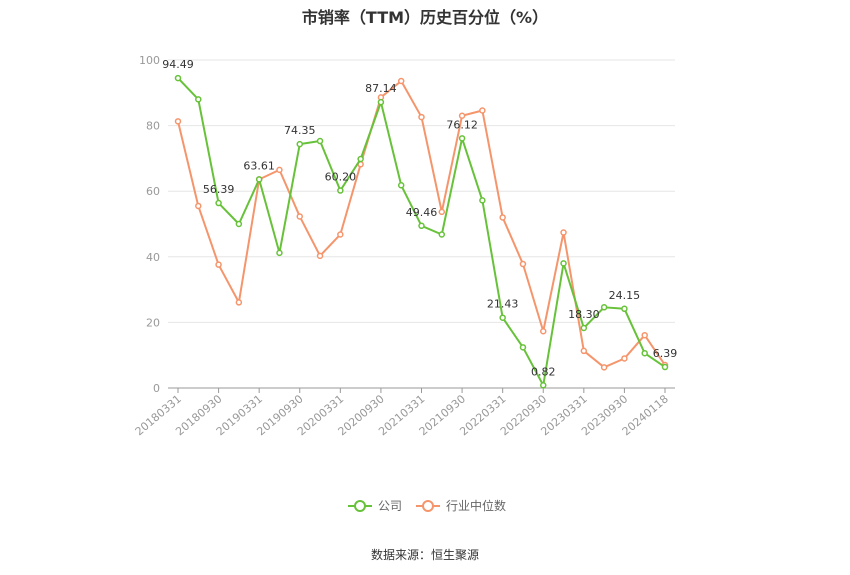  What do you see at coordinates (153, 126) in the screenshot?
I see `y-tick-label: 80` at bounding box center [153, 126].